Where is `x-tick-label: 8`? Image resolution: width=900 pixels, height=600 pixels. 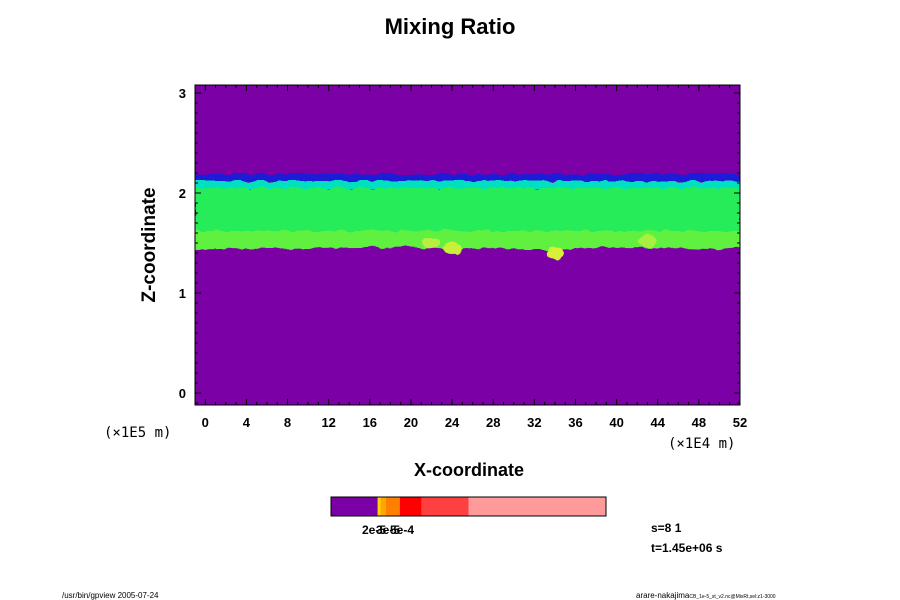
x-tick-label: 8 is located at coordinates (287, 422).